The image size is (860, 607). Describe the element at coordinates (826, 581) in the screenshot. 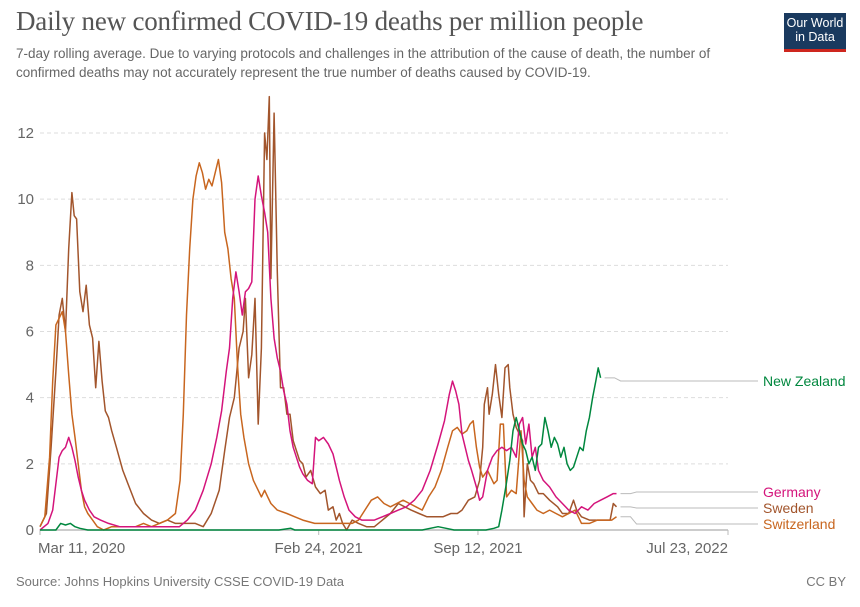

I see `license-label: CC BY` at that location.